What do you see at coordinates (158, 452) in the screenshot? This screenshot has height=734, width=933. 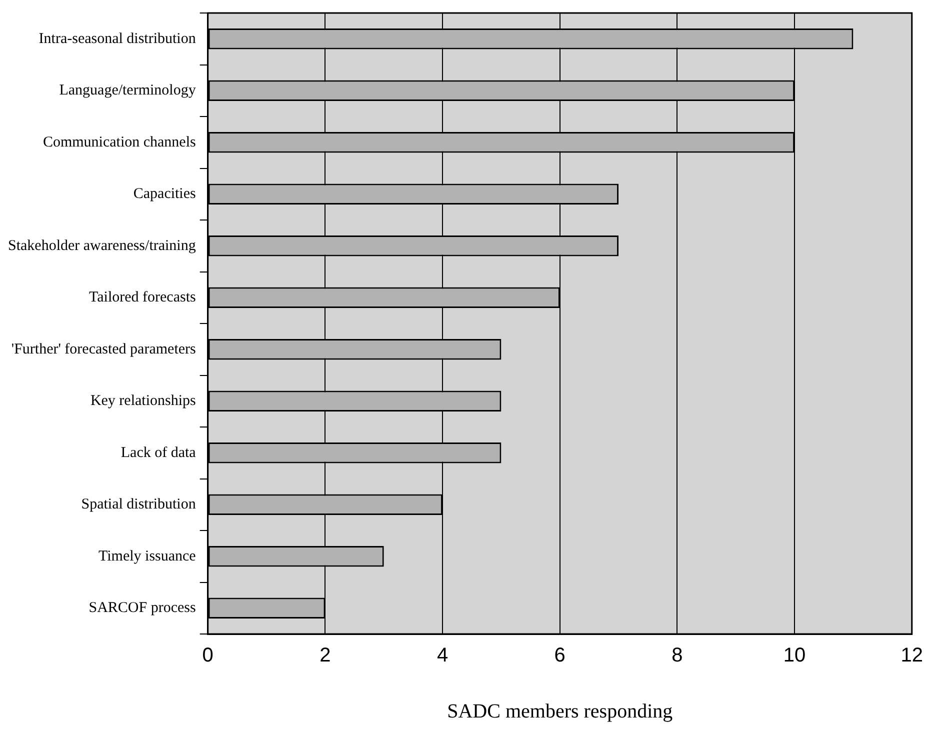 I see `y-tick-label: Lack of data` at bounding box center [158, 452].